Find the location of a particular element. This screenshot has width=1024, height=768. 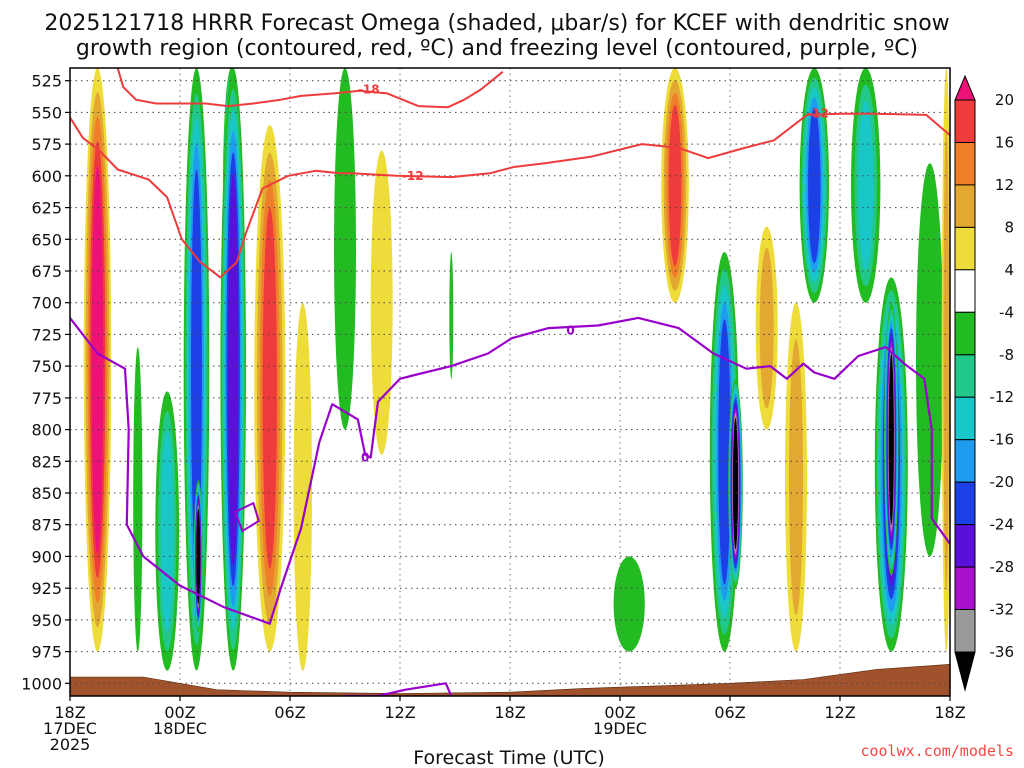

y-tick-label: 925 is located at coordinates (46, 588).